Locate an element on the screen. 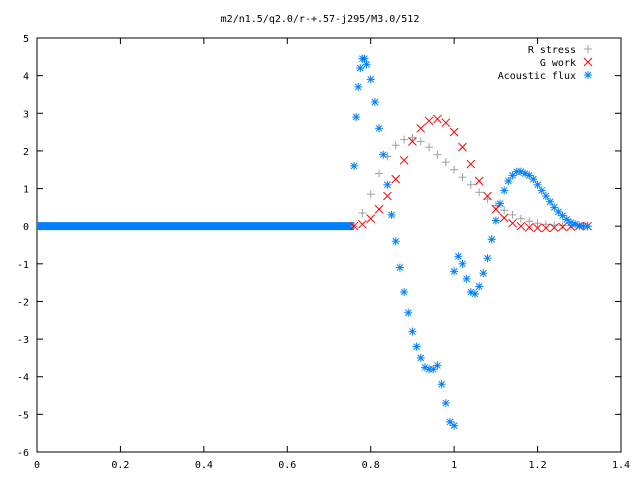 This screenshot has width=640, height=480. y-tick-label: -4 is located at coordinates (23, 378).